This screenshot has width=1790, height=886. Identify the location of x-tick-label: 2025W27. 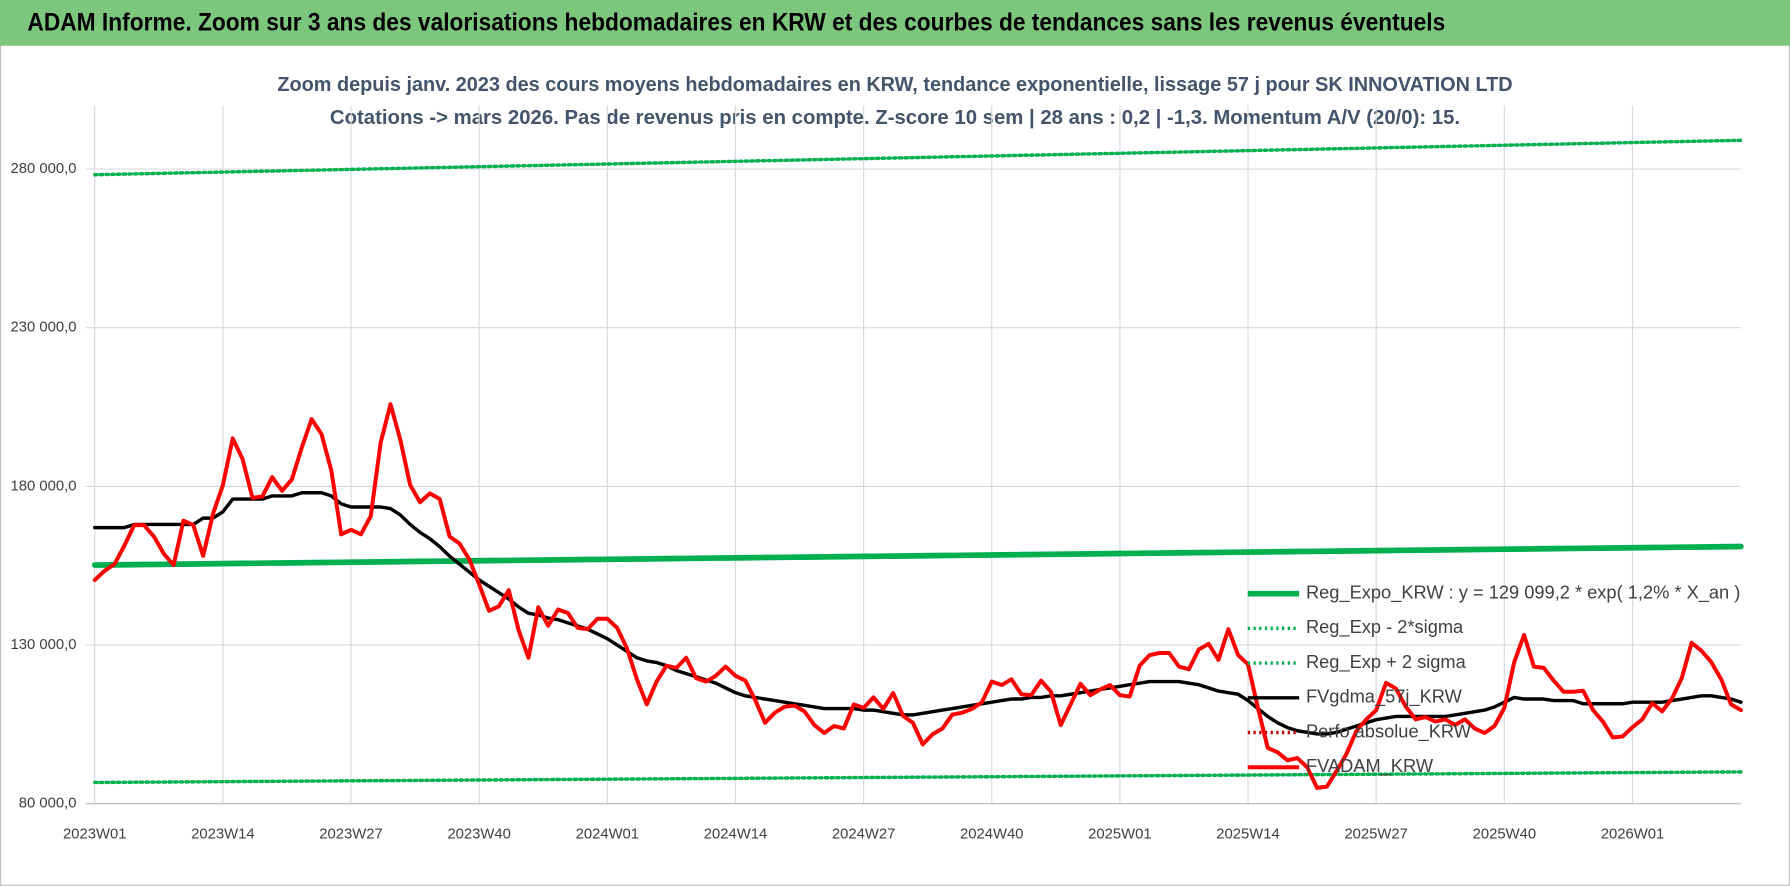
(1375, 834).